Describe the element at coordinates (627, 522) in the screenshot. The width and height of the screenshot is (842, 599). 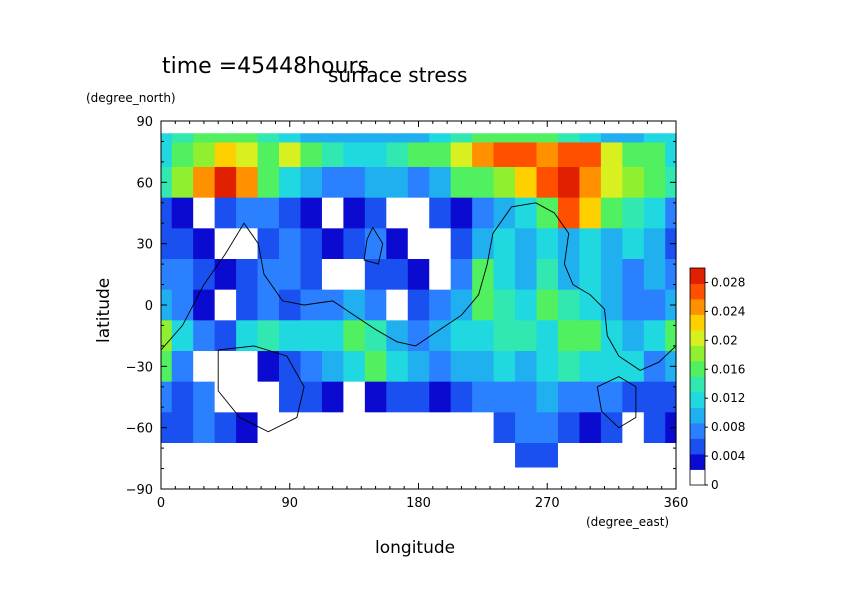
I see `x-unit-label: (degree_east)` at that location.